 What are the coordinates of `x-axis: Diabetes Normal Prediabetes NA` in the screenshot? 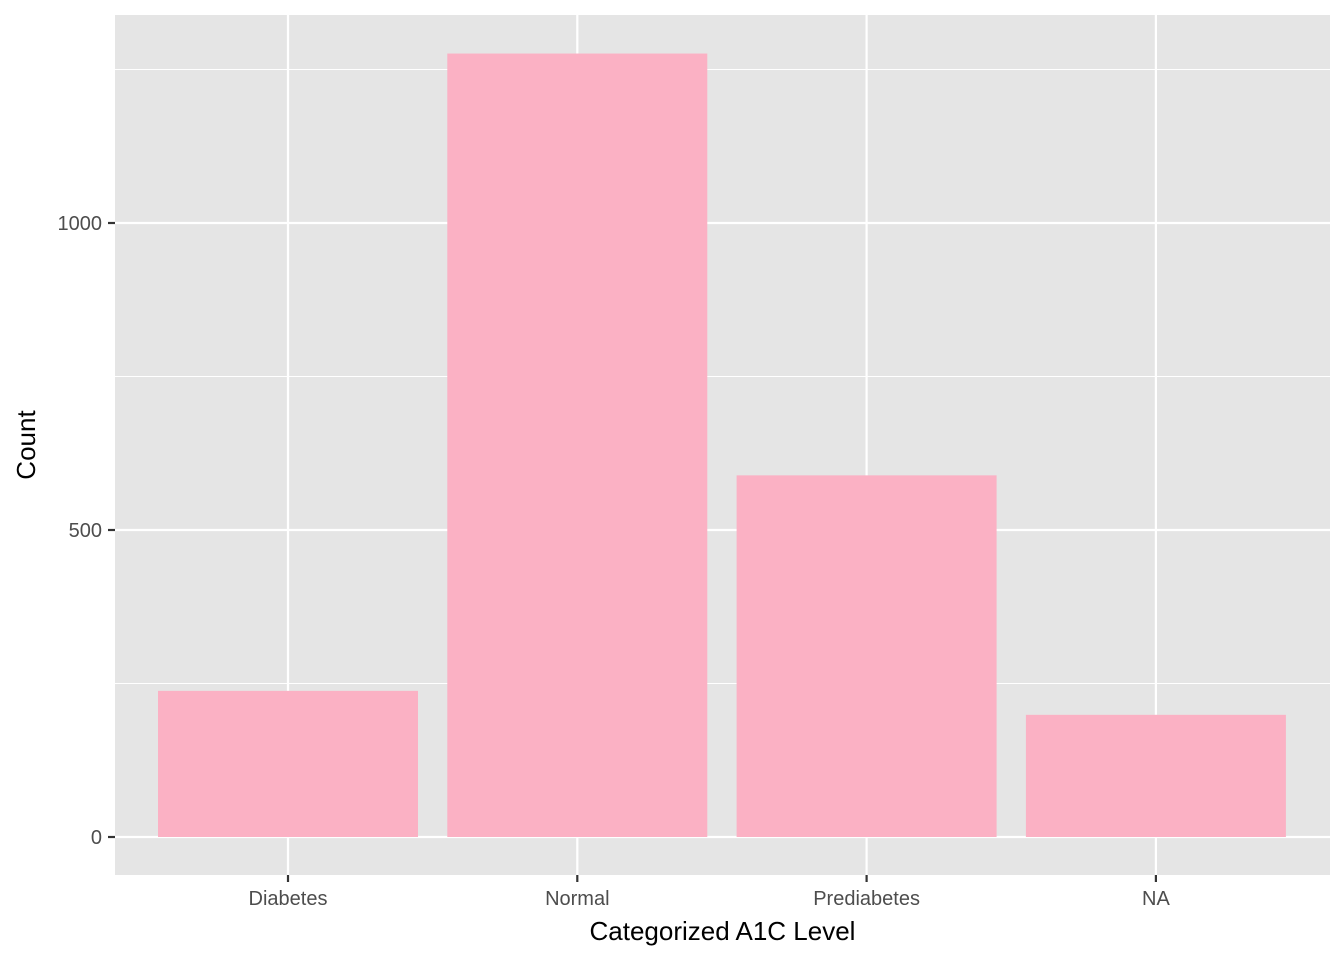 It's located at (709, 892).